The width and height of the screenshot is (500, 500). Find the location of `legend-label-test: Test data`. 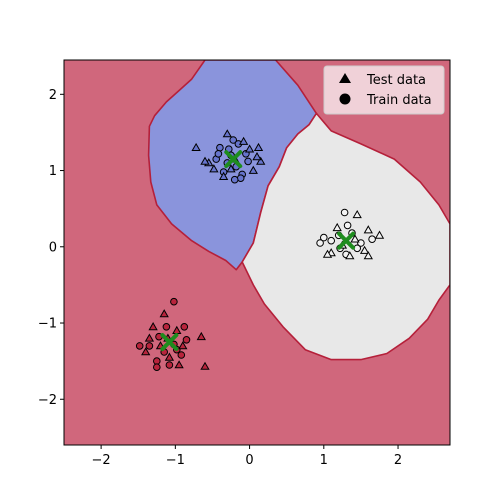

legend-label-test: Test data is located at coordinates (396, 80).